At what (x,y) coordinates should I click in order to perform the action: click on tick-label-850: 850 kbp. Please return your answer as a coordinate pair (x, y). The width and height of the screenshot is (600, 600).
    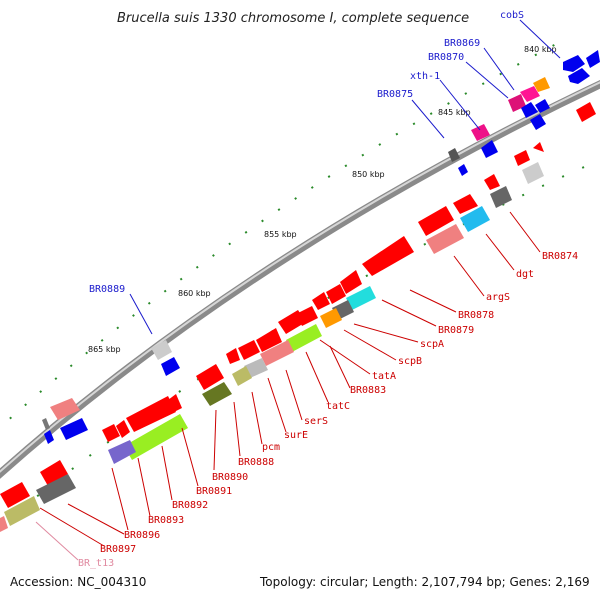
    Looking at the image, I should click on (368, 174).